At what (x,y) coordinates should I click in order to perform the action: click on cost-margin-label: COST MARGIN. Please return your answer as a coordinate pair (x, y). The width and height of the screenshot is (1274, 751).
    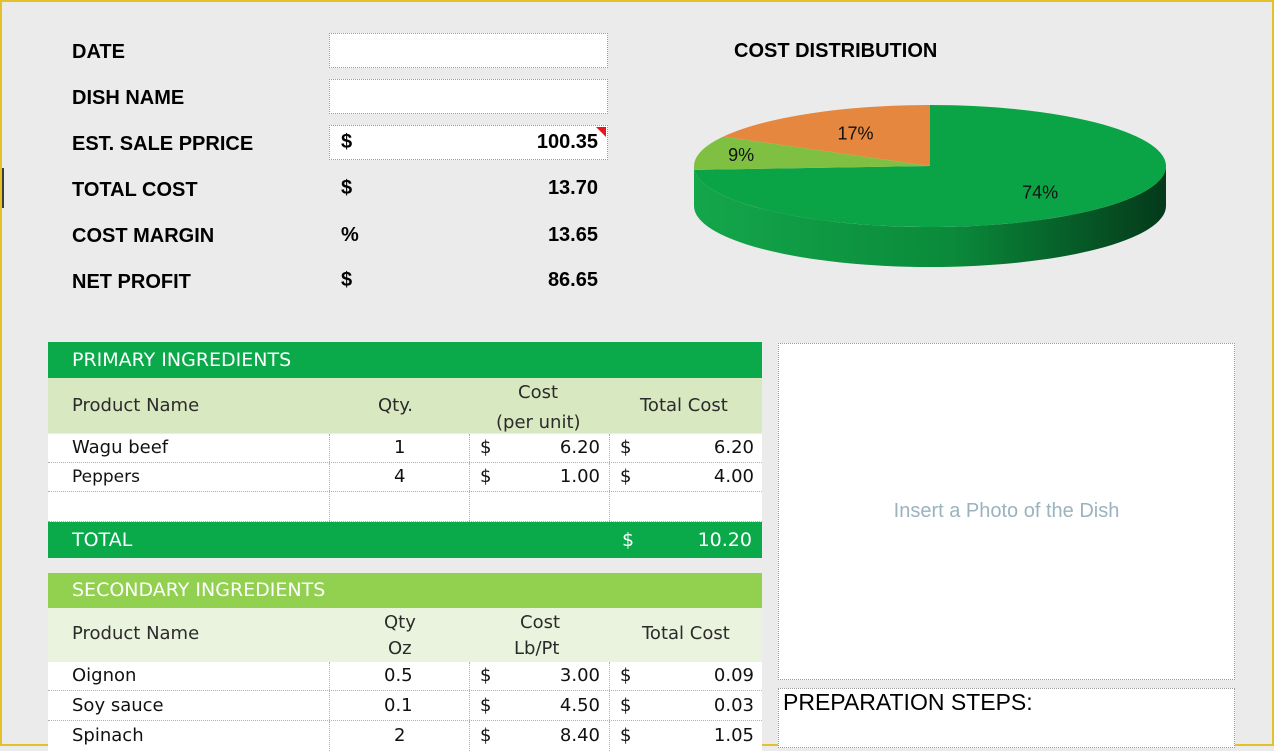
    Looking at the image, I should click on (143, 236).